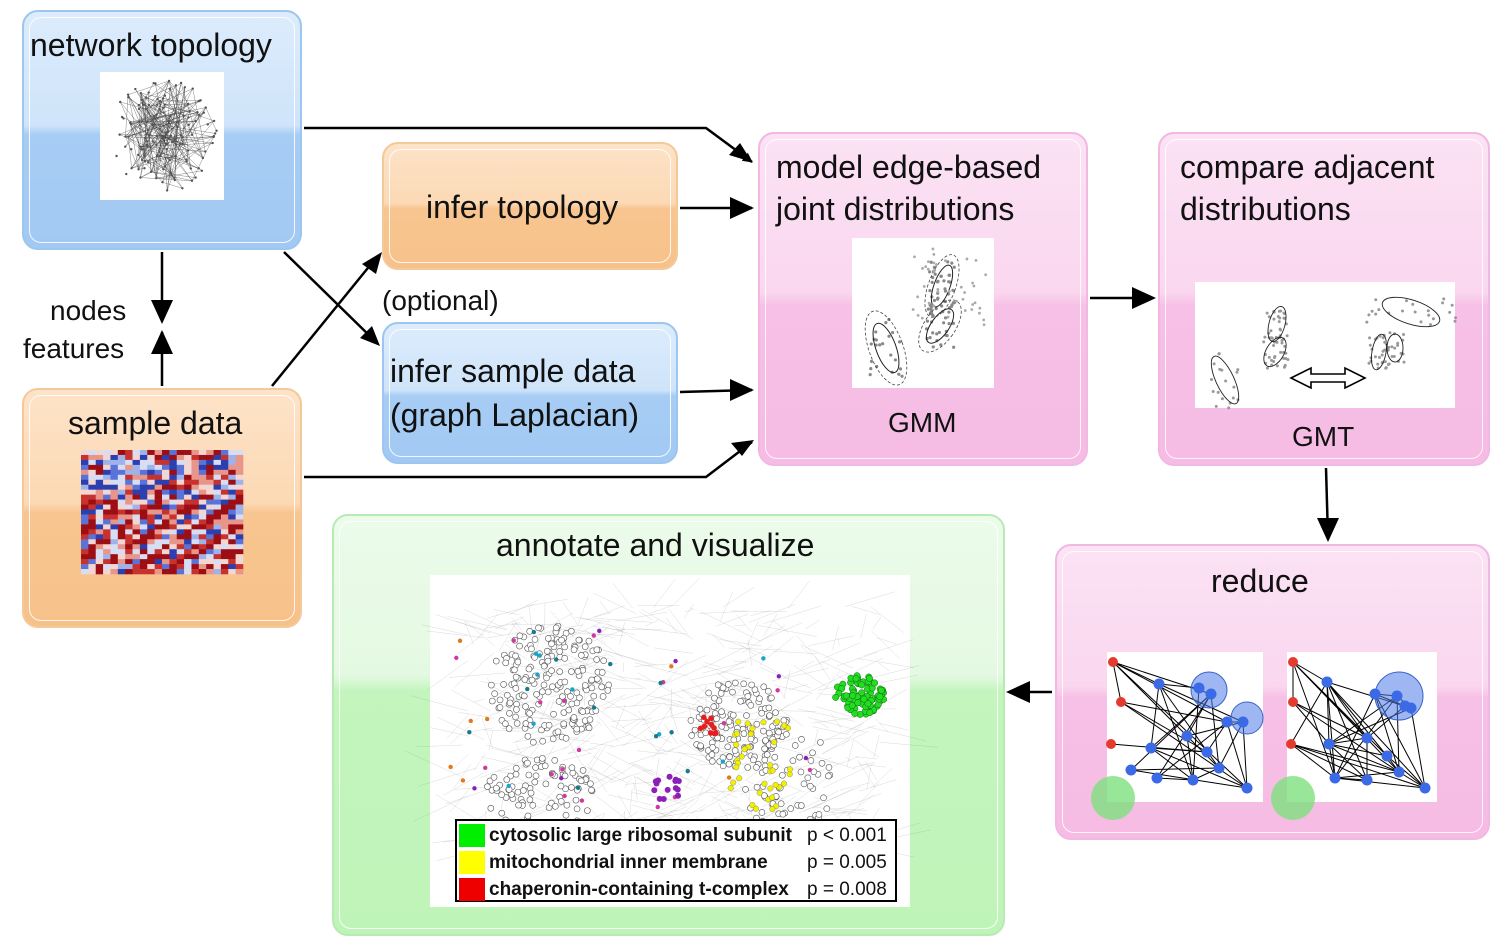  Describe the element at coordinates (472, 862) in the screenshot. I see `legend-swatch-yellow` at that location.